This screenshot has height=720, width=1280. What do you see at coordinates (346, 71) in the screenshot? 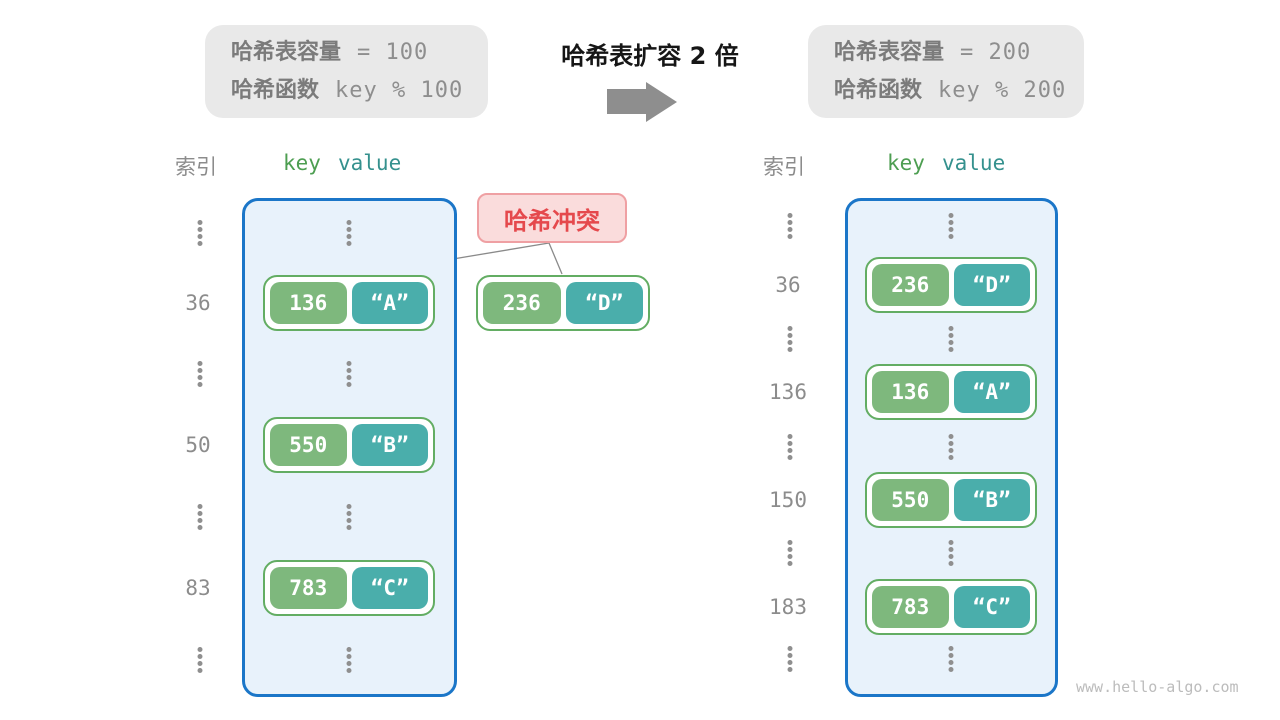
I see `before-config-box: 哈希表容量 = 100 哈希函数 key % 100` at bounding box center [346, 71].